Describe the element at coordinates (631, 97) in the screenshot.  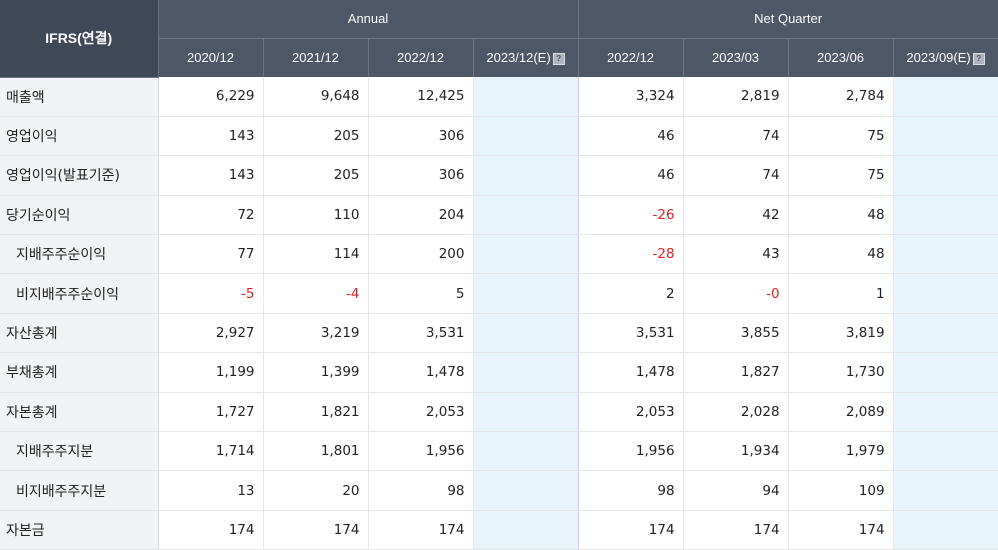
I see `quarter-value-cell: 3,324` at that location.